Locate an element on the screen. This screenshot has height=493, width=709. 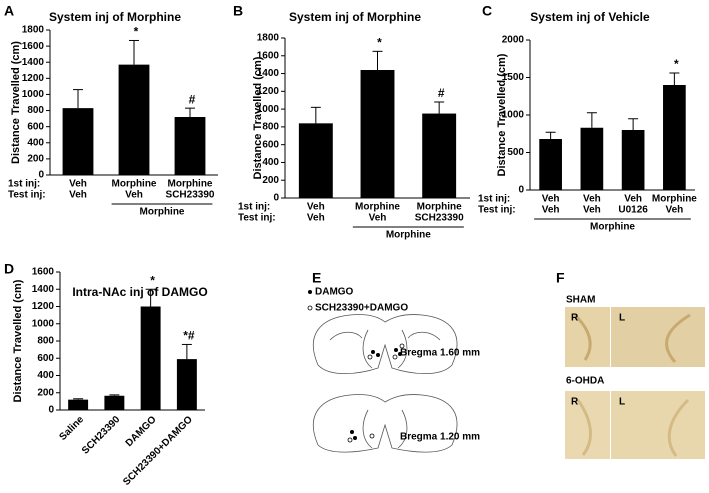
y-tick-label: 500 is located at coordinates (515, 152).